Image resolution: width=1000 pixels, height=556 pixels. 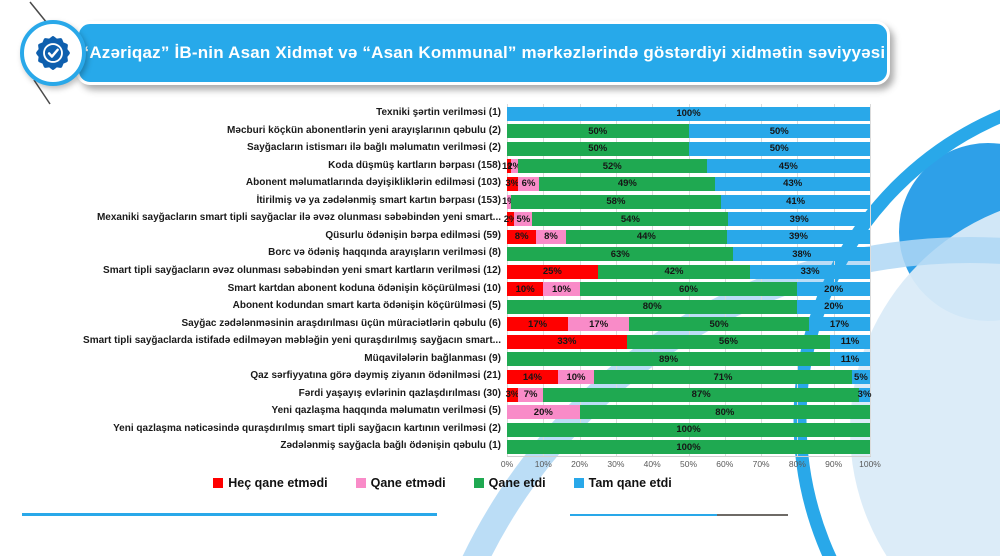 What do you see at coordinates (627, 184) in the screenshot?
I see `data-label: 49%` at bounding box center [627, 184].